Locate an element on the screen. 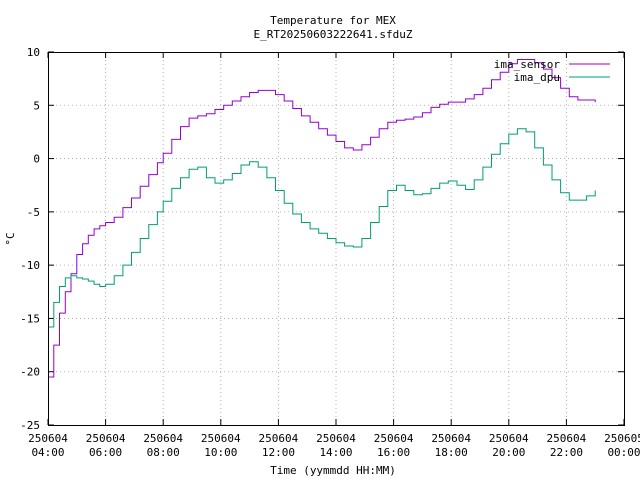 The width and height of the screenshot is (640, 480). x-tick-time-label: 14:00 is located at coordinates (335, 452).